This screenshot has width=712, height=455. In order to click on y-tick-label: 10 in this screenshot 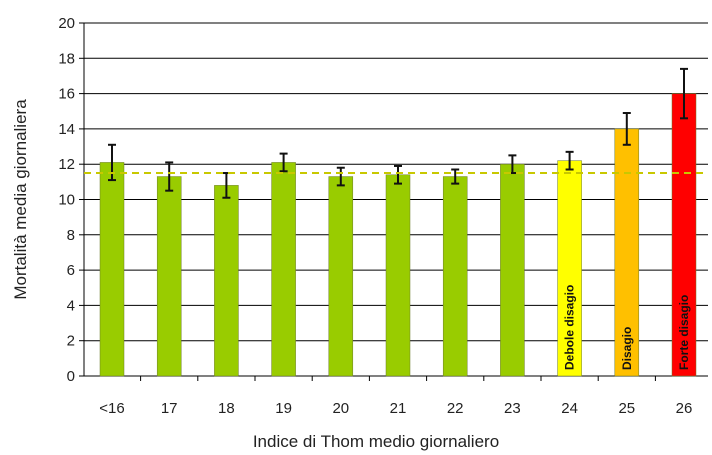, I will do `click(66, 200)`.